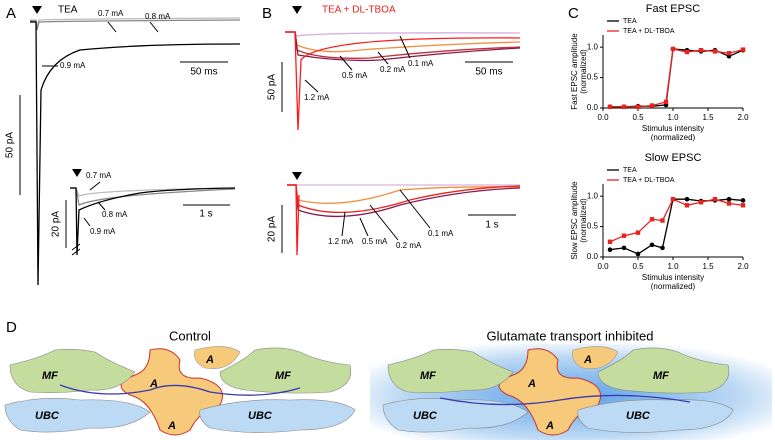  I want to click on x-tick-label: 1.5, so click(708, 266).